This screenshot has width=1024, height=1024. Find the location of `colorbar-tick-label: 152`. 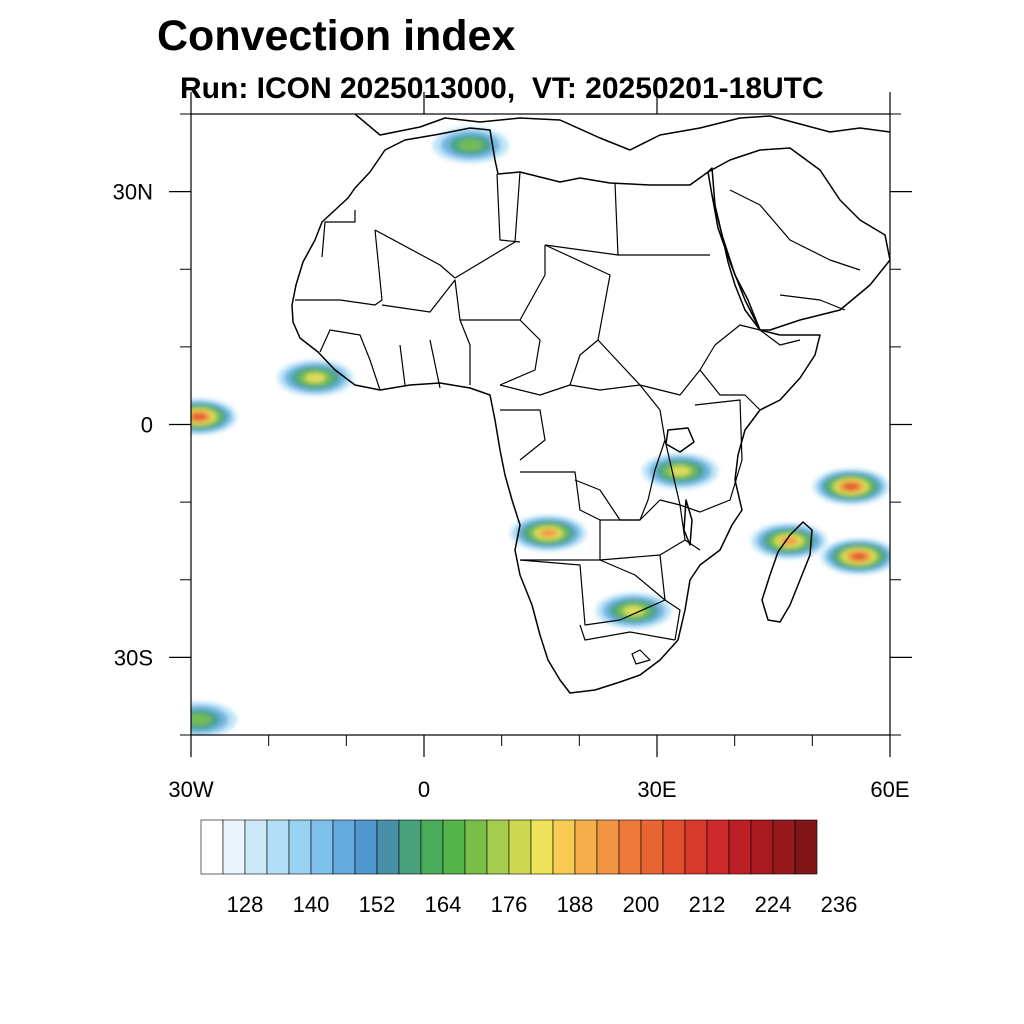

colorbar-tick-label: 152 is located at coordinates (377, 904).